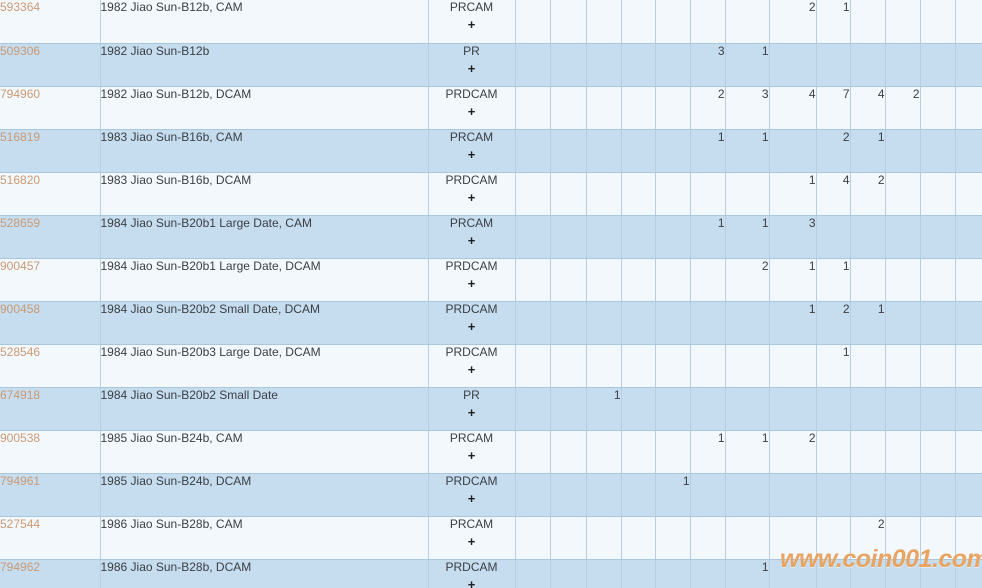 The width and height of the screenshot is (982, 588). I want to click on cell-coin-name: 1983 Jiao Sun-B16b, CAM, so click(264, 151).